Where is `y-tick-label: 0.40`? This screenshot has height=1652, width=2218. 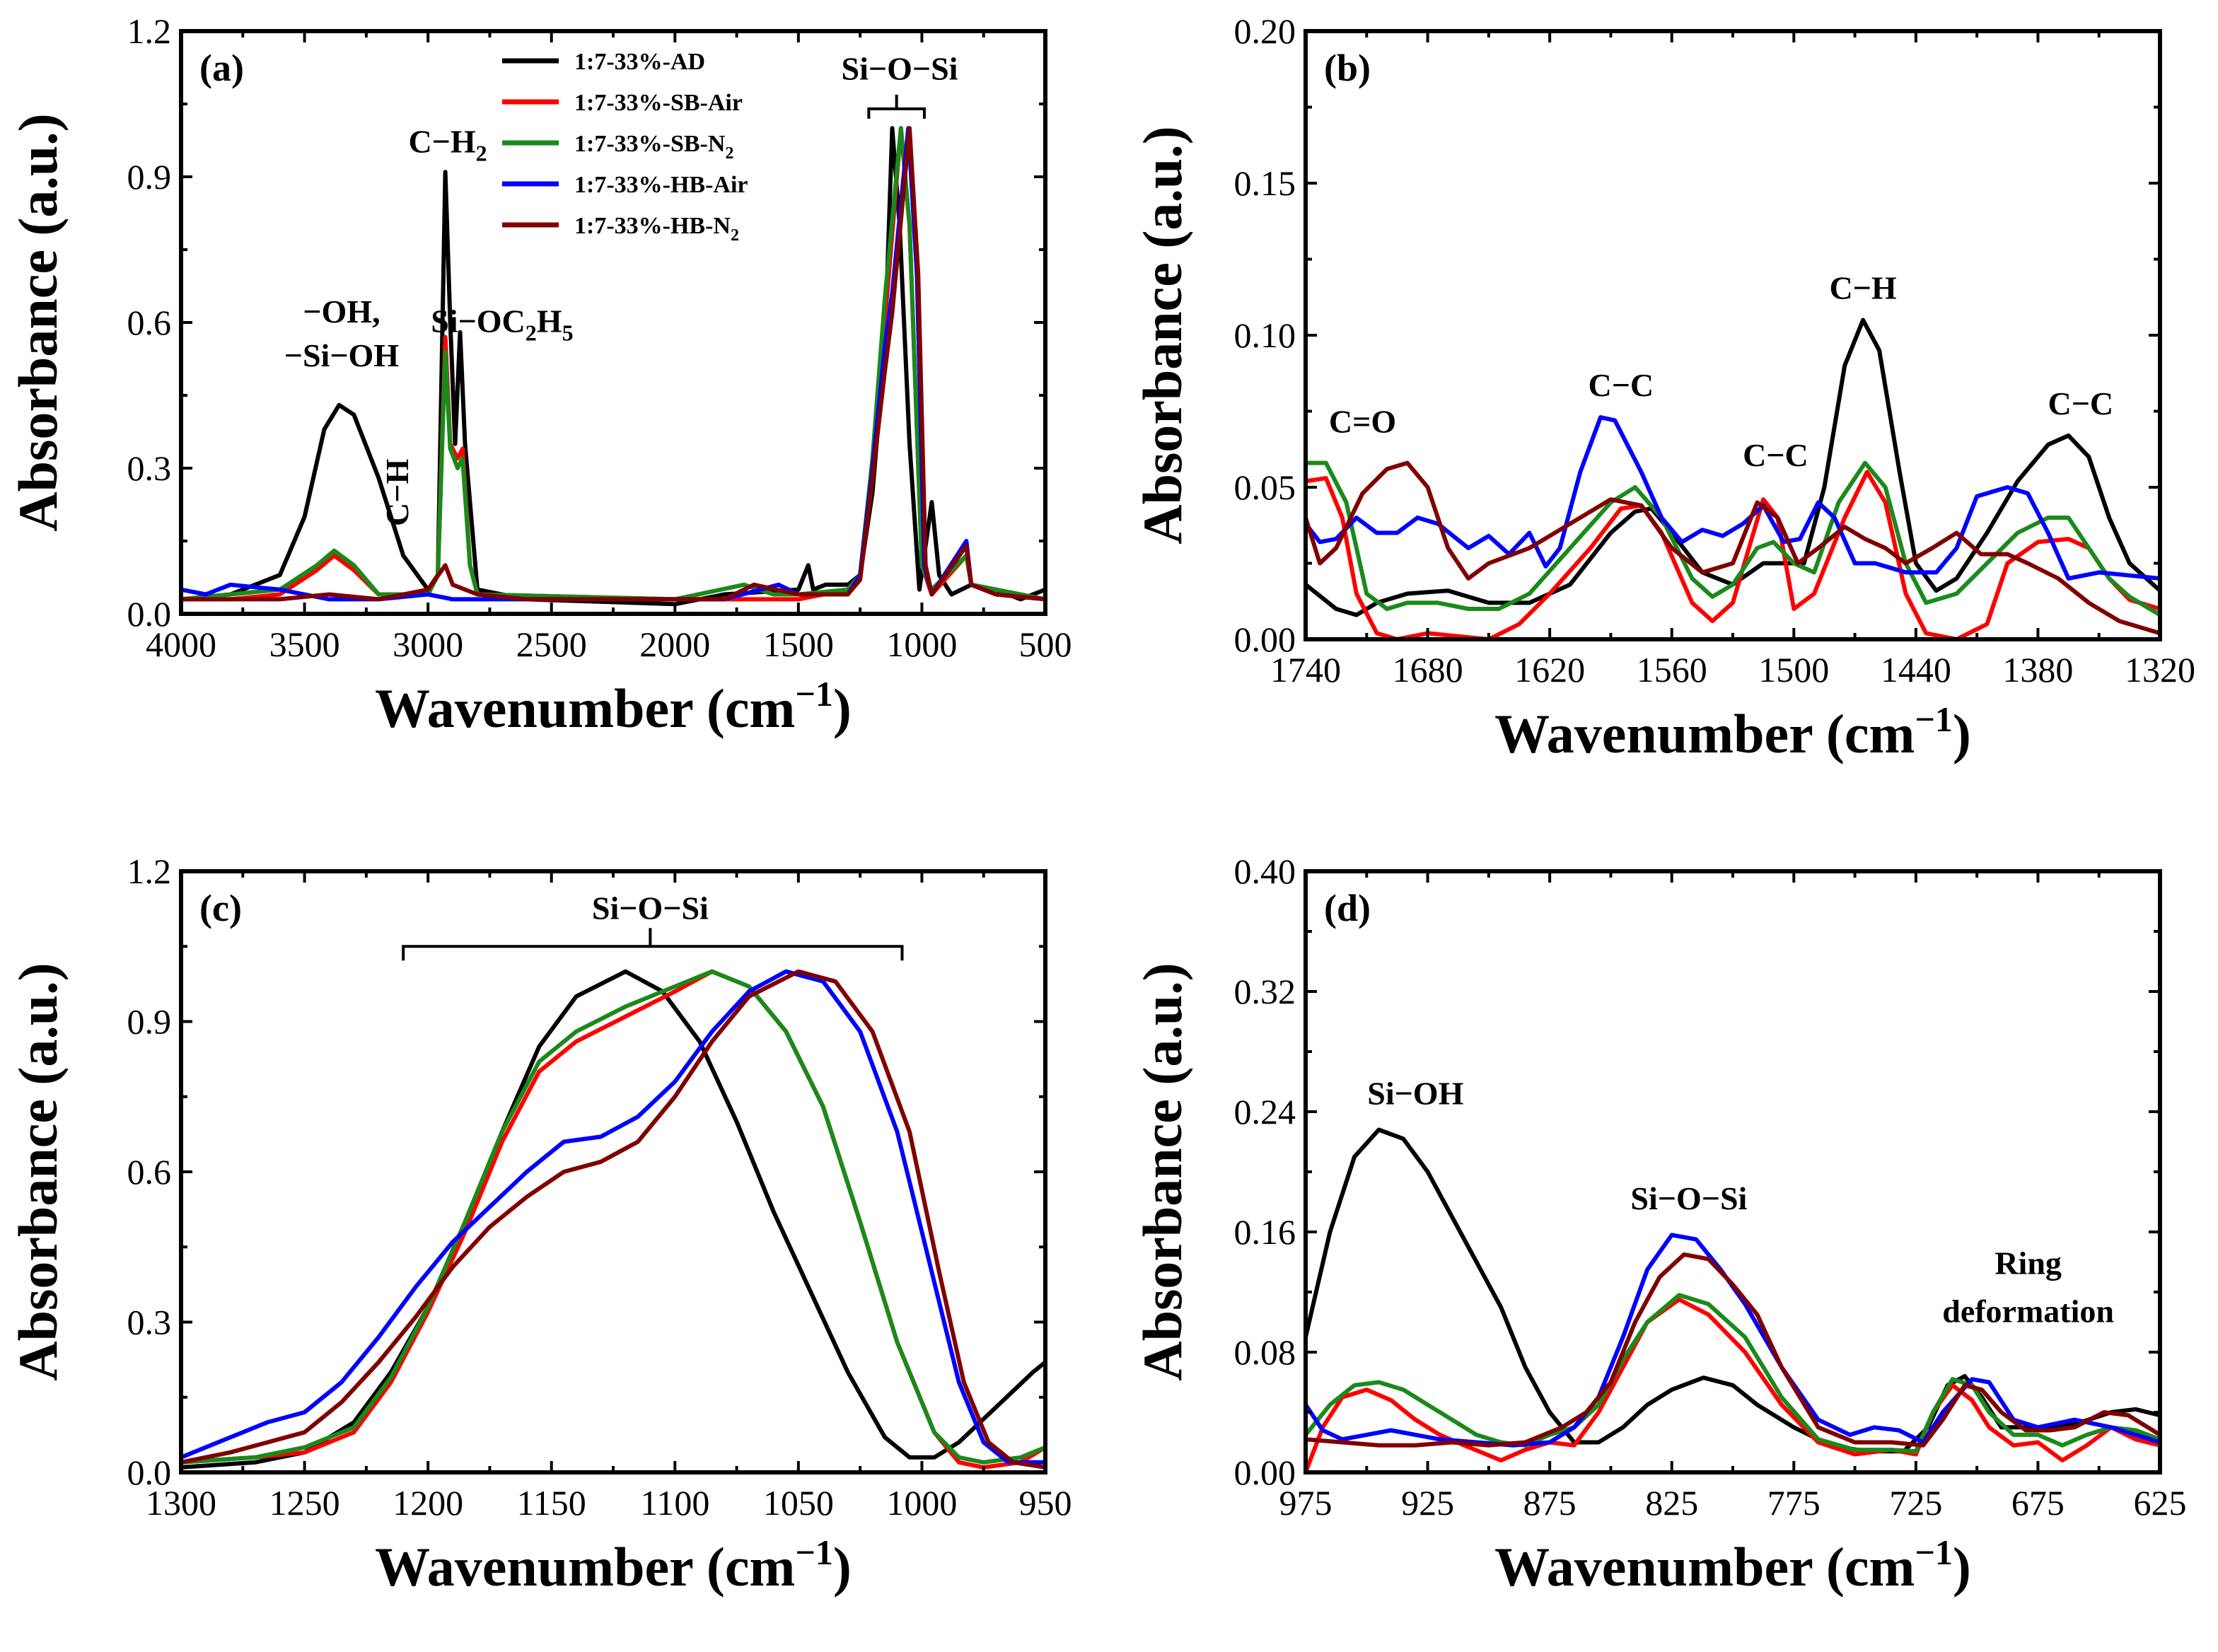
y-tick-label: 0.40 is located at coordinates (1265, 871).